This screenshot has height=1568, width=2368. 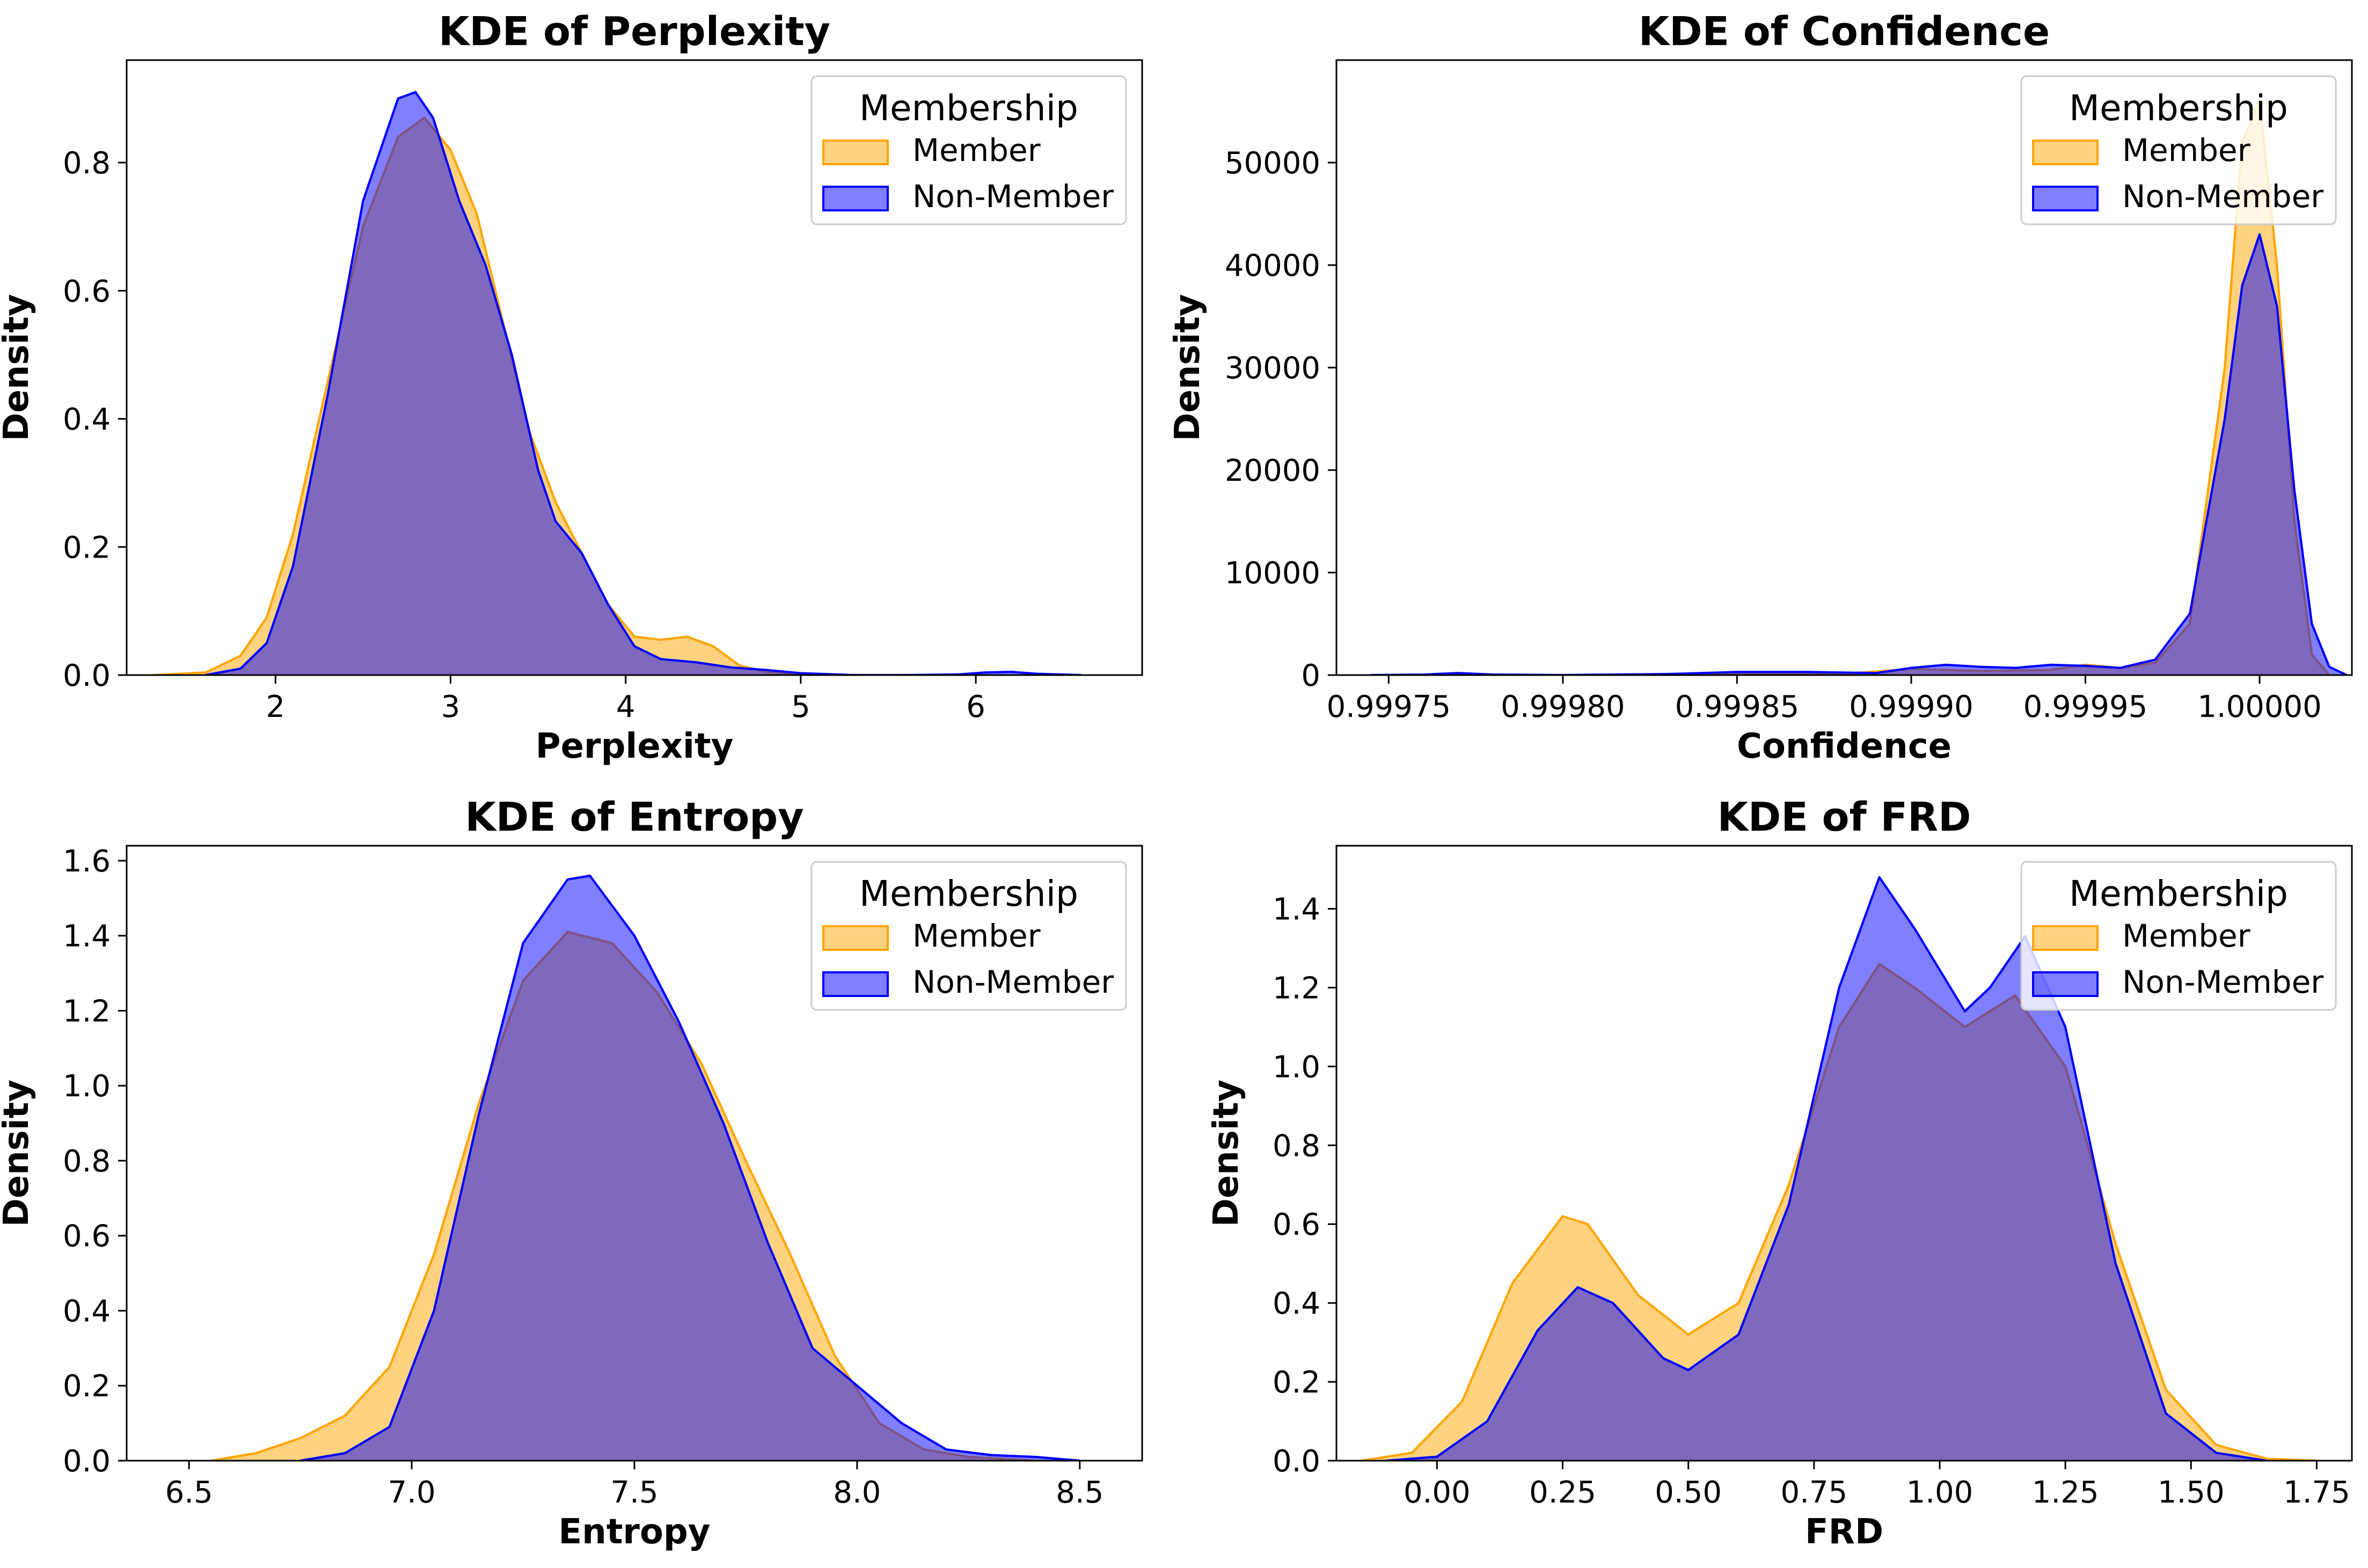 What do you see at coordinates (634, 817) in the screenshot?
I see `chart-title: KDE of Entropy` at bounding box center [634, 817].